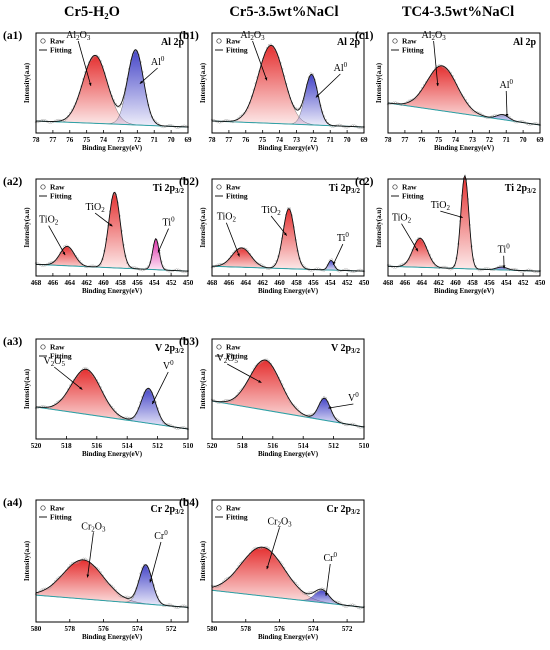 The height and width of the screenshot is (650, 550). What do you see at coordinates (313, 629) in the screenshot?
I see `x-tick-label: 574` at bounding box center [313, 629].